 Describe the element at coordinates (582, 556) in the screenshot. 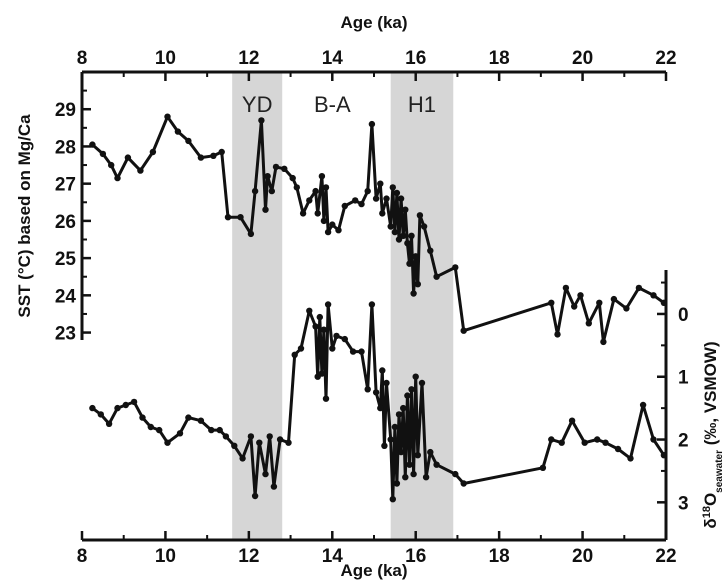

I see `bottom-x-tick-label: 20` at that location.